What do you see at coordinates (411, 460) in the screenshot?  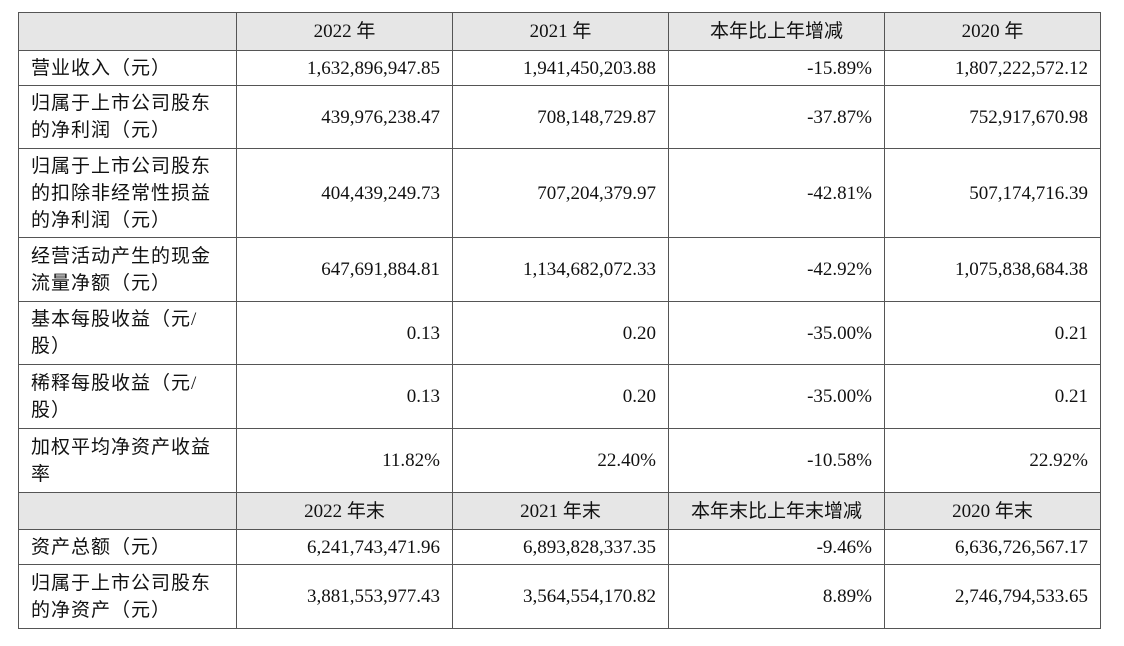 I see `cell-text: 11.82%` at bounding box center [411, 460].